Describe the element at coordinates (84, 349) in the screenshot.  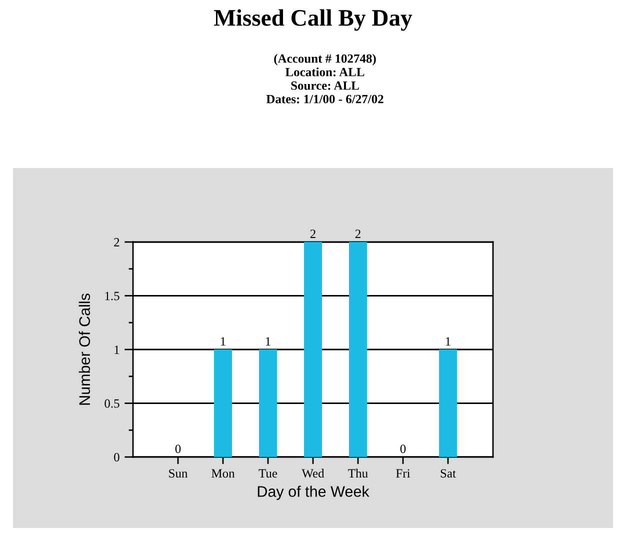
I see `y-axis-title: Number Of Calls` at that location.